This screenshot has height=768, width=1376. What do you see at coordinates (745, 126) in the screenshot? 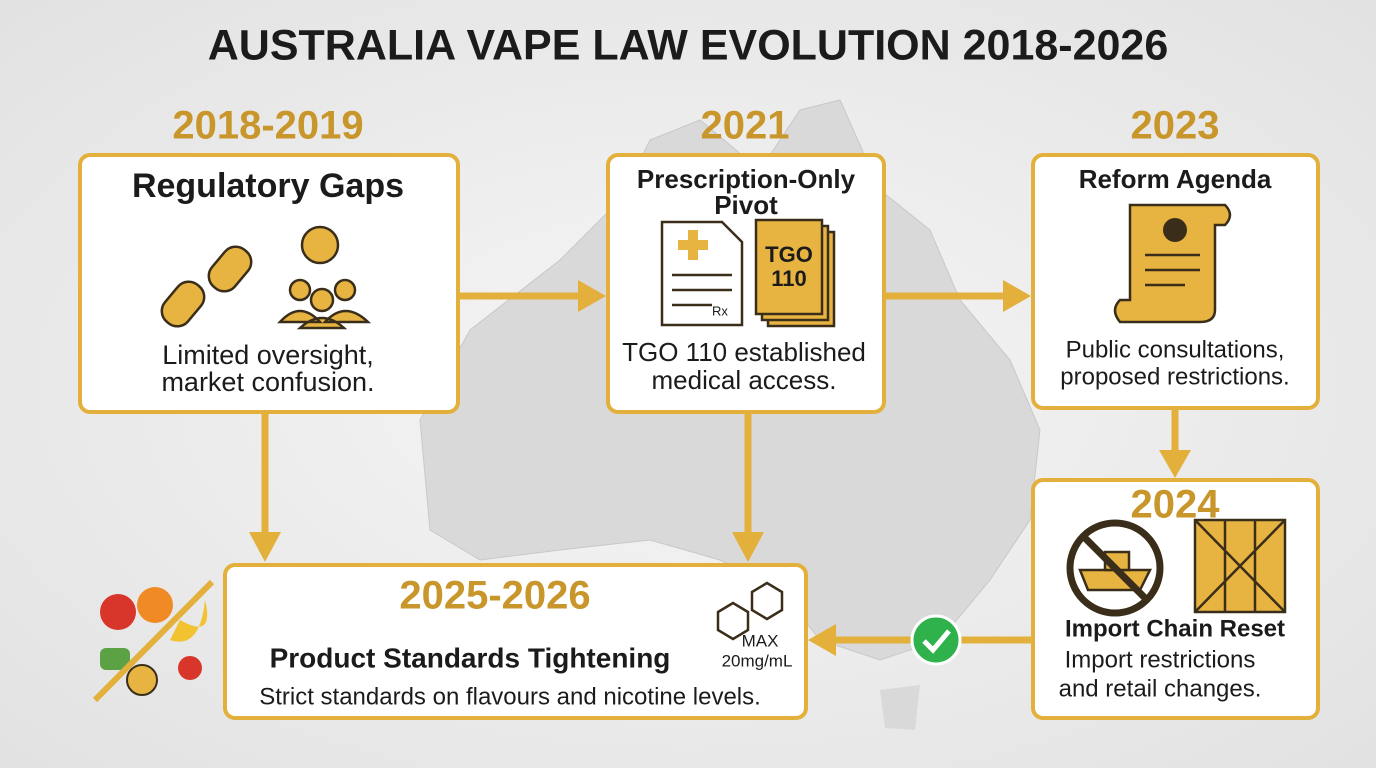
I see `stage-year: 2021` at bounding box center [745, 126].